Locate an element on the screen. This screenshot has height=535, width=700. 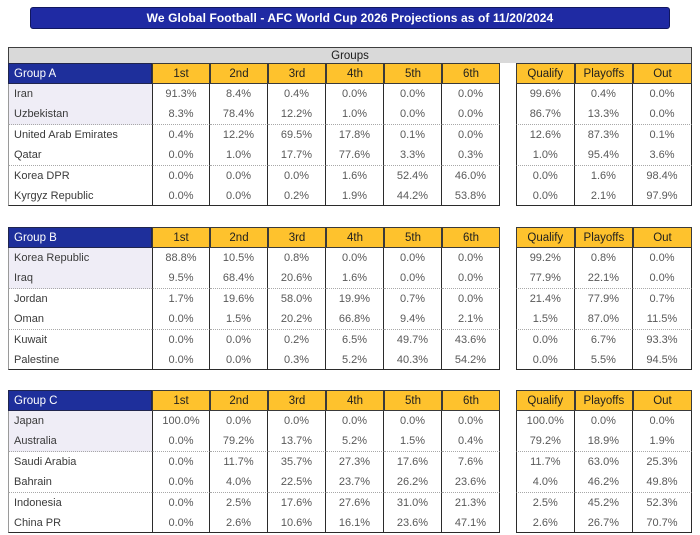
position-value-cell: 1.9% is located at coordinates (355, 196).